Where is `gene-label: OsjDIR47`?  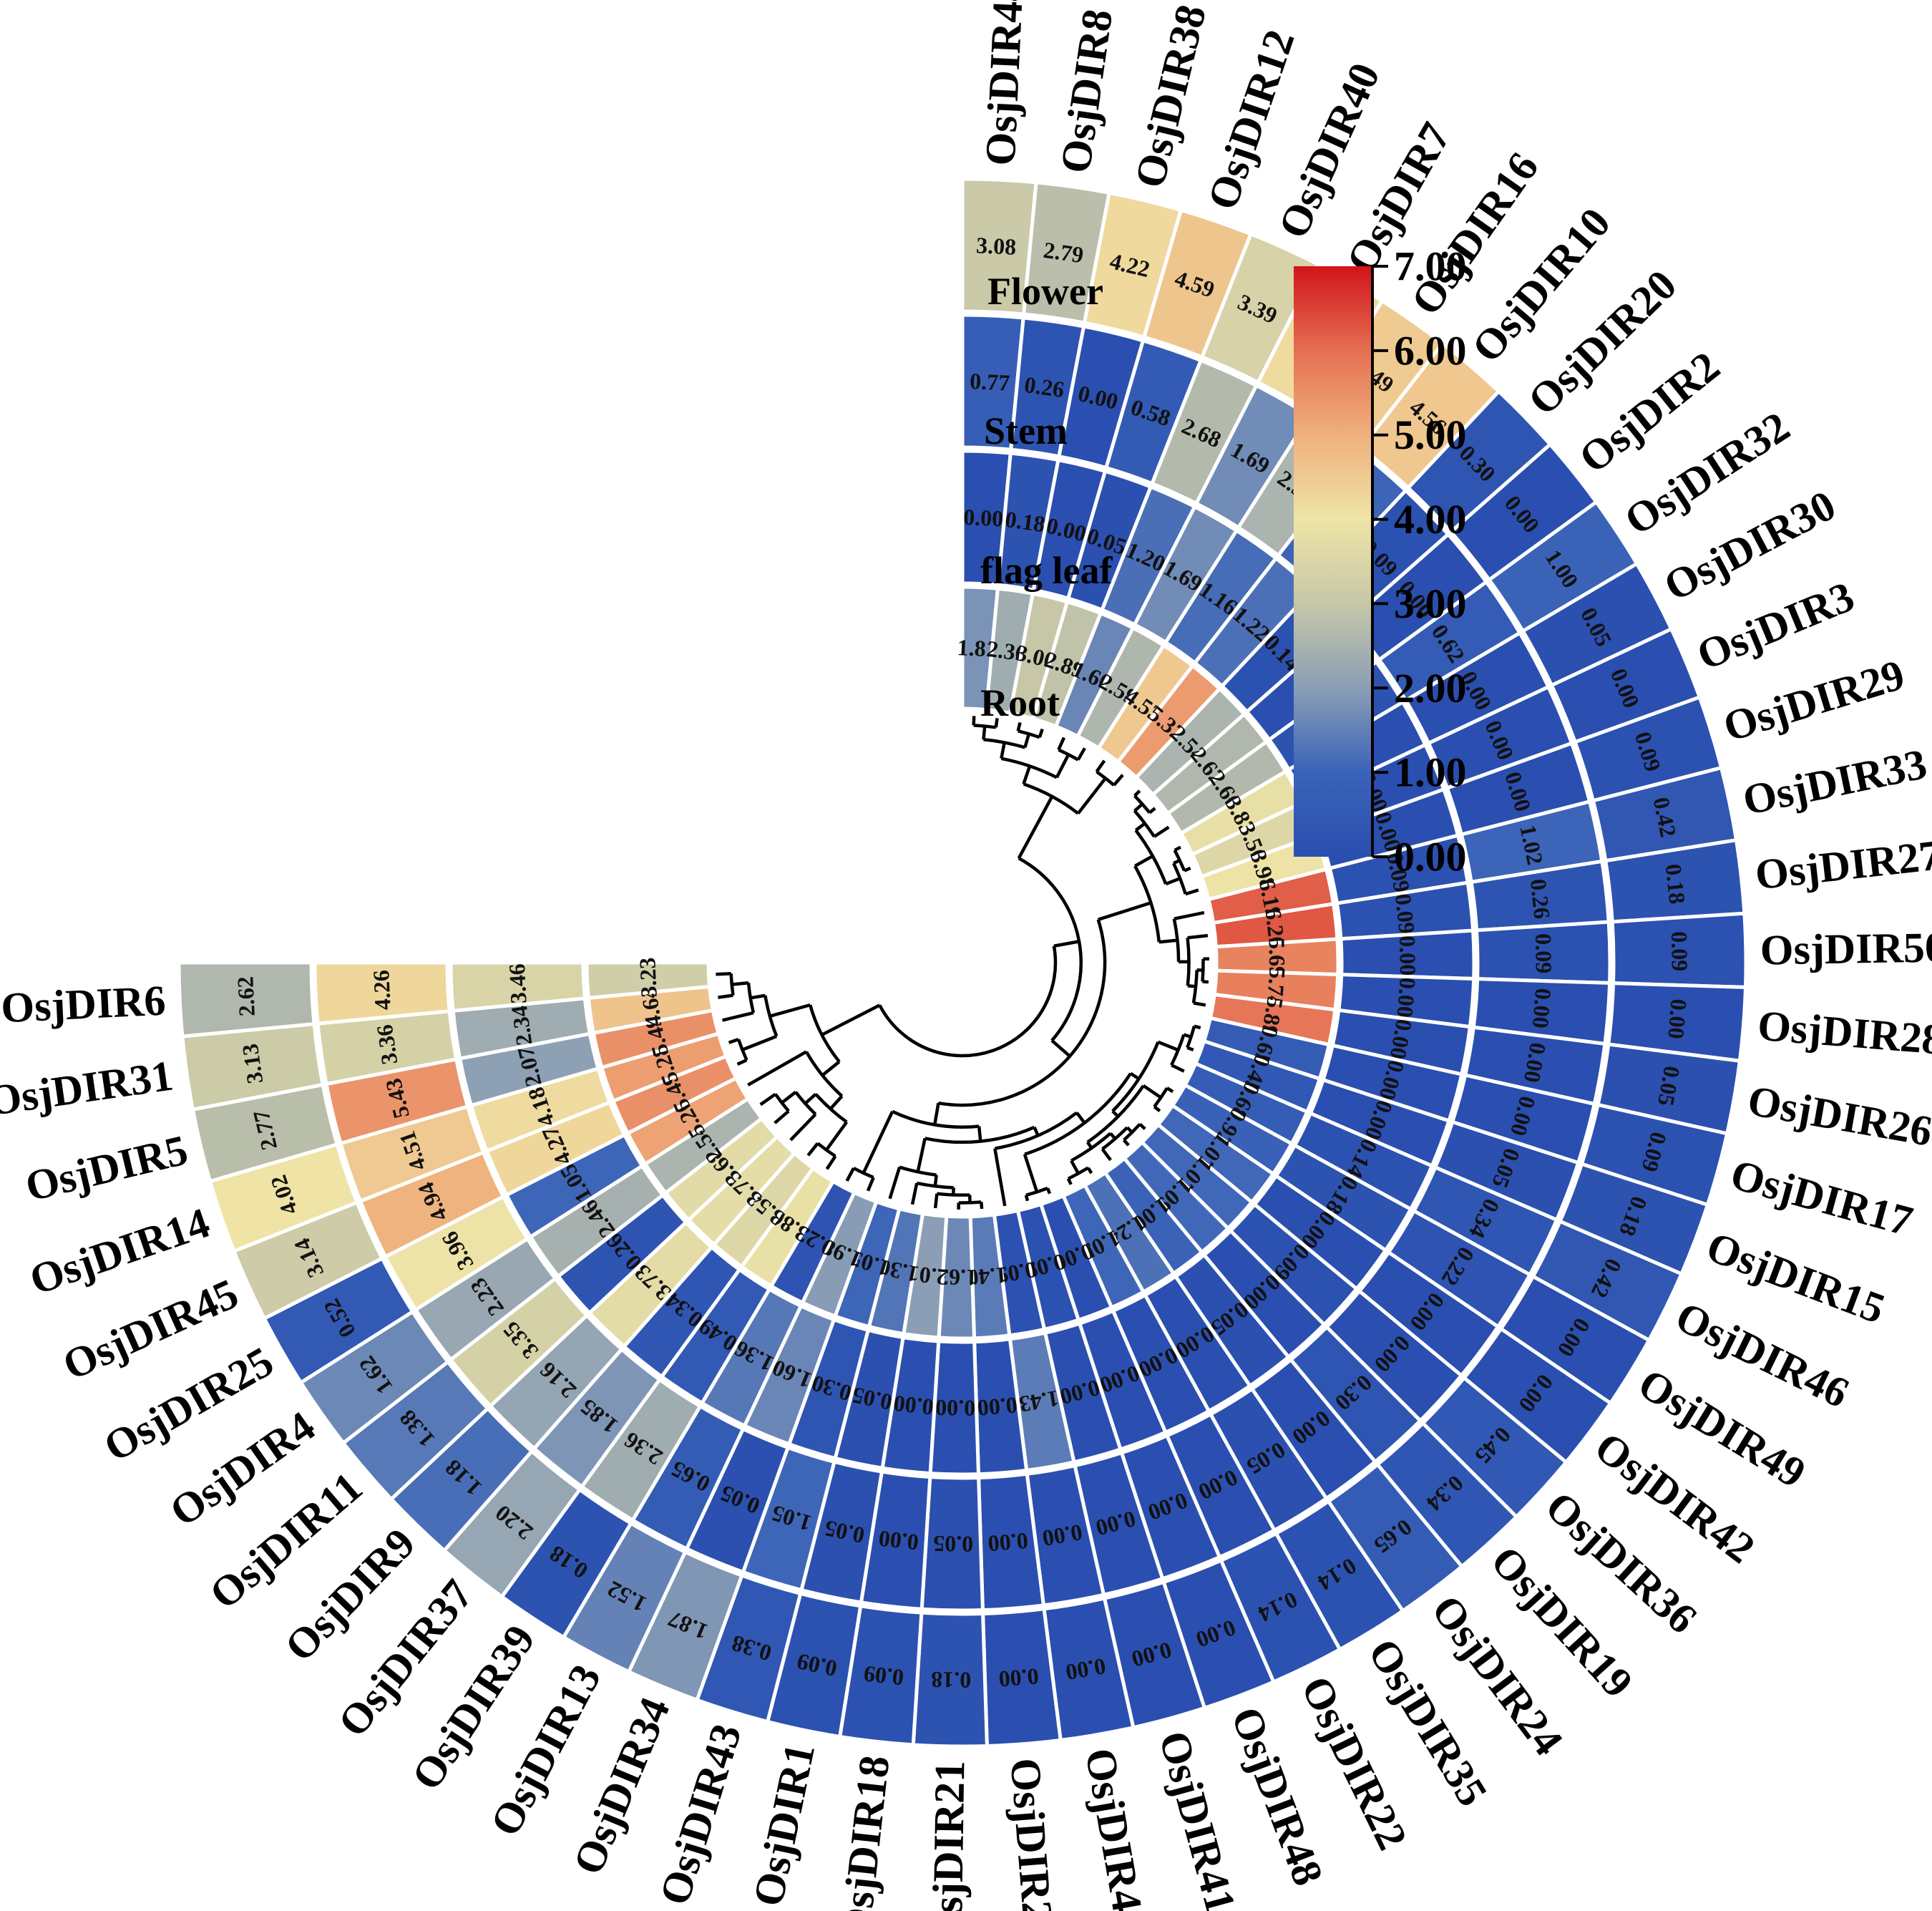
gene-label: OsjDIR47 is located at coordinates (1115, 1828).